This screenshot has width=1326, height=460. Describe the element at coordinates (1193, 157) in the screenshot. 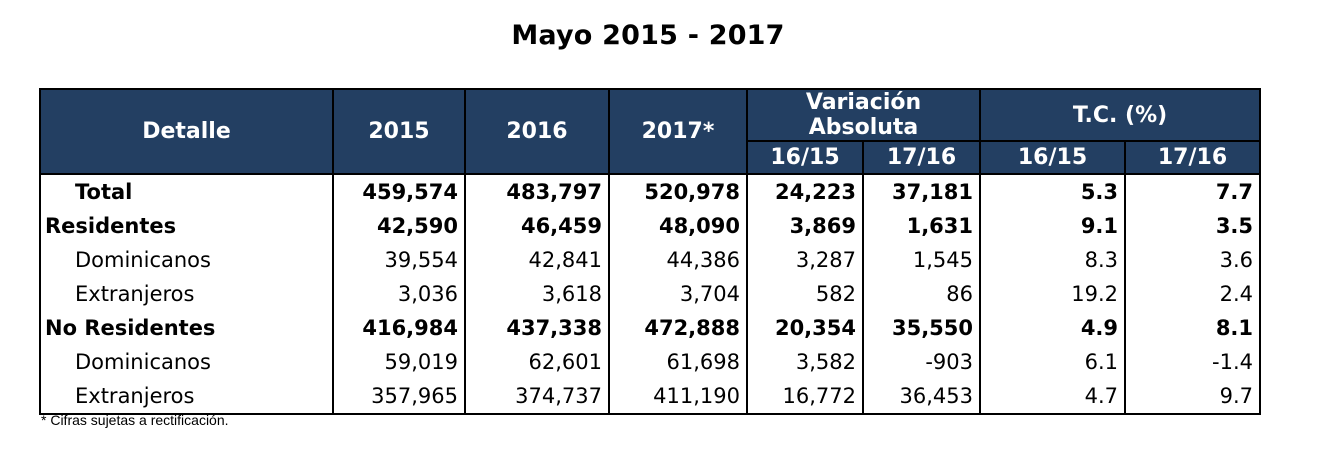

I see `subheader-tc-17-16: 17/16` at that location.